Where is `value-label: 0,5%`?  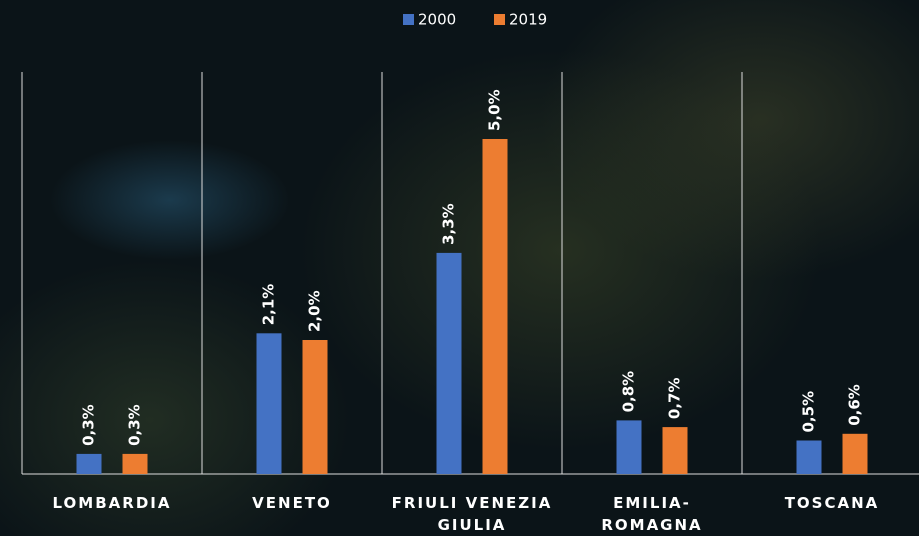
value-label: 0,5% is located at coordinates (809, 412).